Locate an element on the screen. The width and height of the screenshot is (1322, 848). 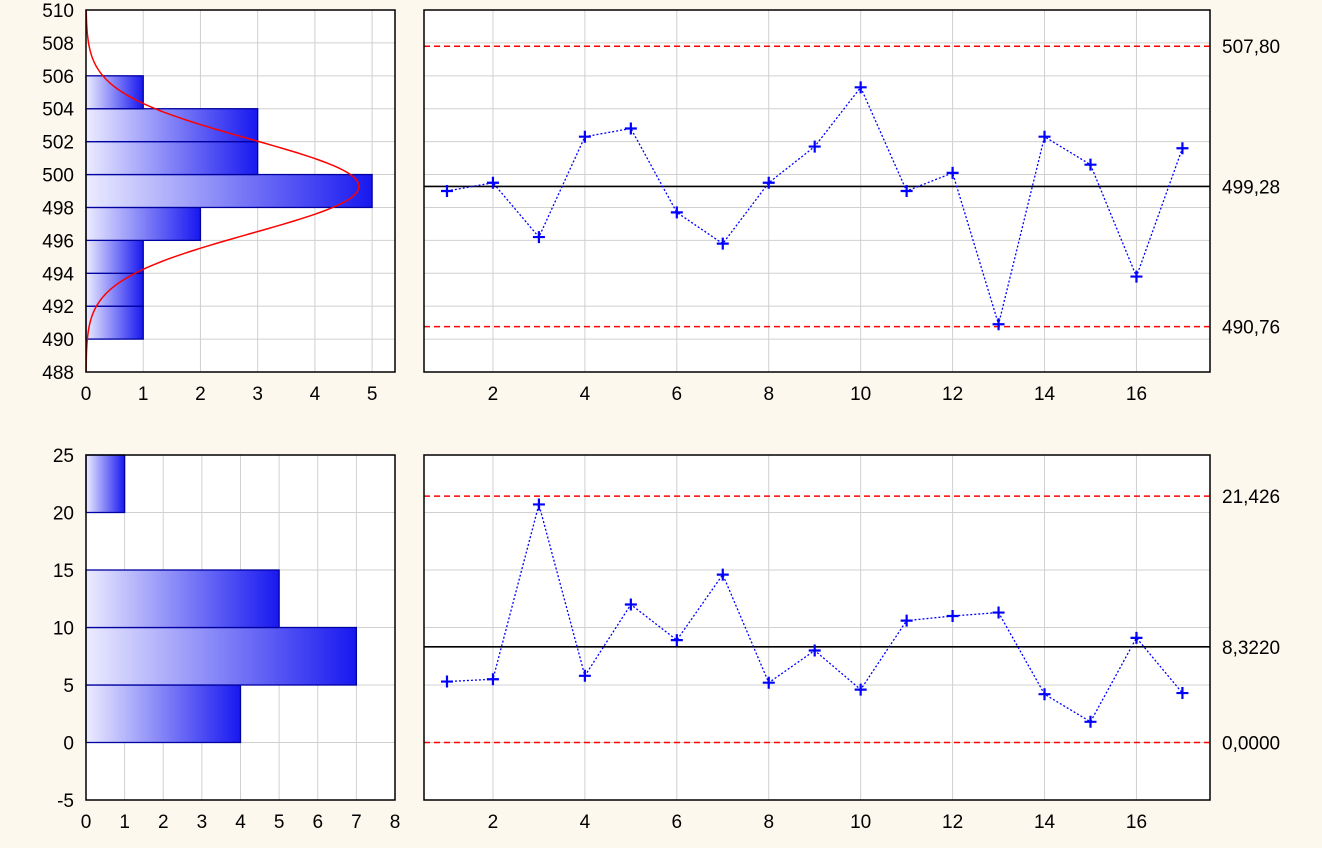
control-line-label: 499,28 is located at coordinates (1251, 187).